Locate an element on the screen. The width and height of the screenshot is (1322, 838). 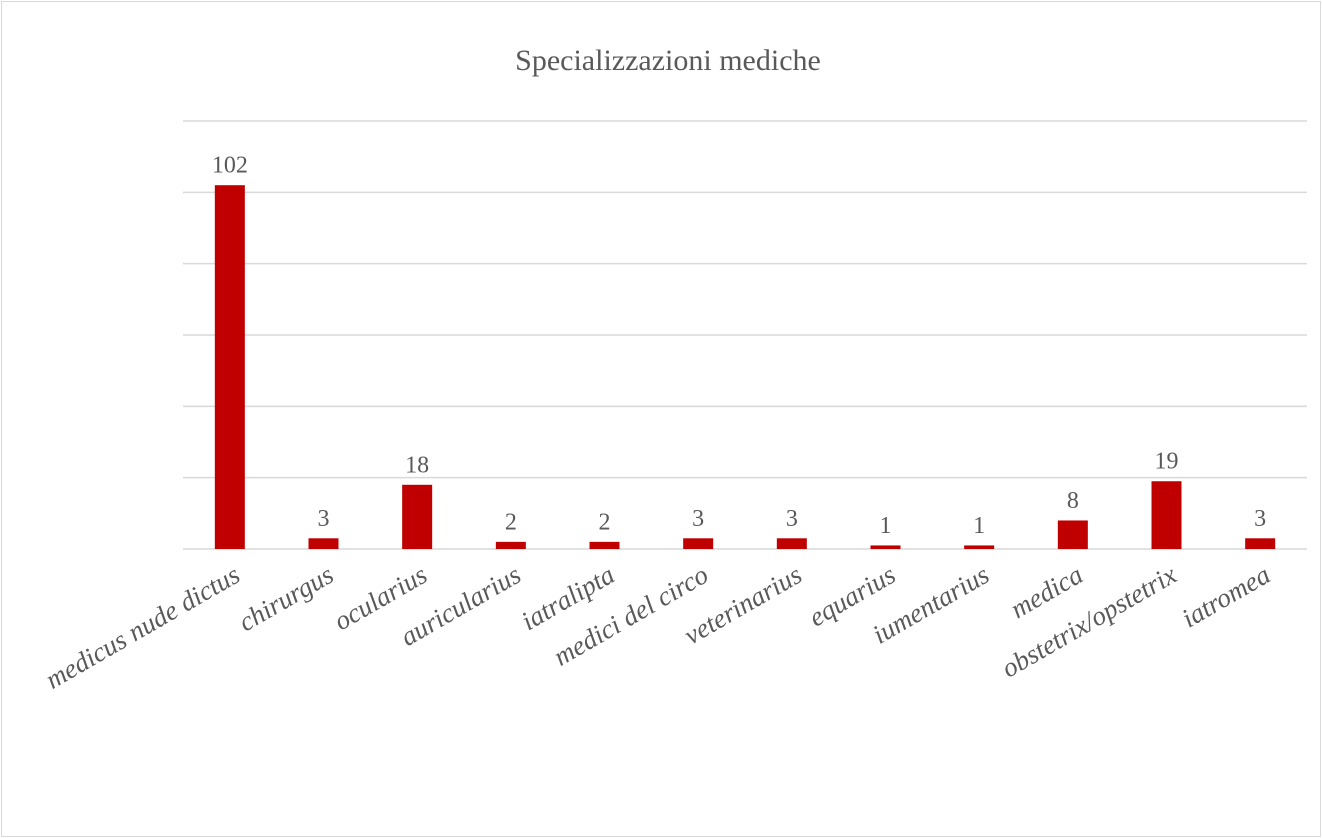
data-label: 18 is located at coordinates (417, 465).